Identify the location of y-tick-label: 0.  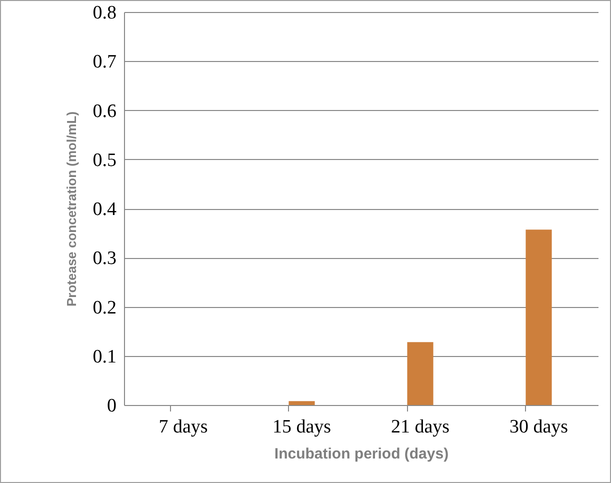
(111, 406).